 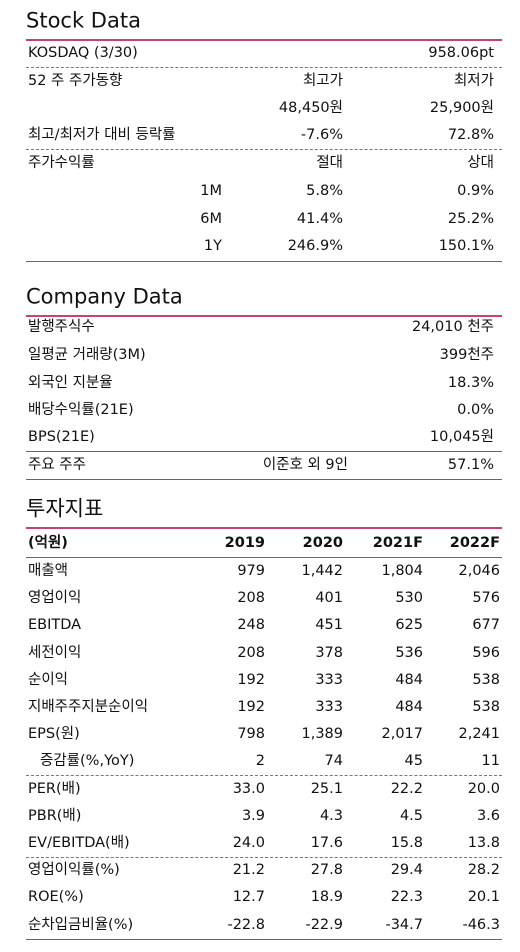 What do you see at coordinates (324, 190) in the screenshot?
I see `cell: 5.8%` at bounding box center [324, 190].